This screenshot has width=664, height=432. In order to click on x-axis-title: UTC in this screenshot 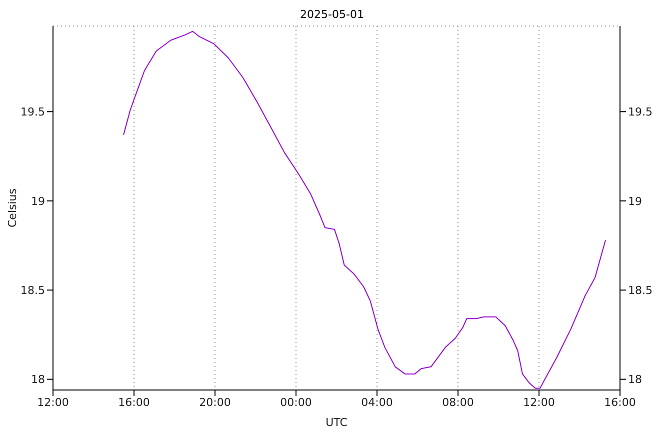, I will do `click(337, 422)`.